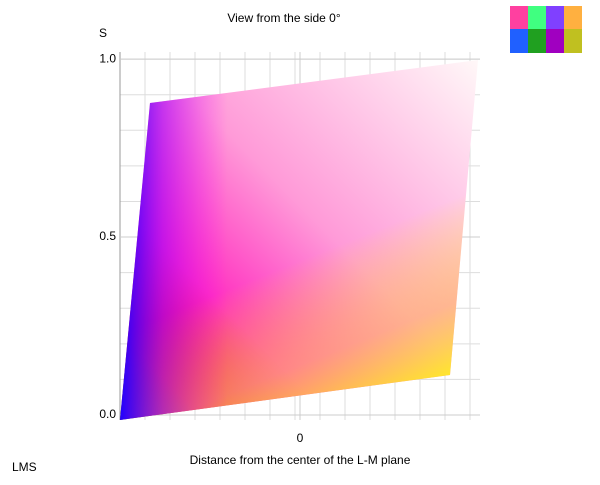 Image resolution: width=600 pixels, height=485 pixels. I want to click on color-space-label: LMS, so click(24, 467).